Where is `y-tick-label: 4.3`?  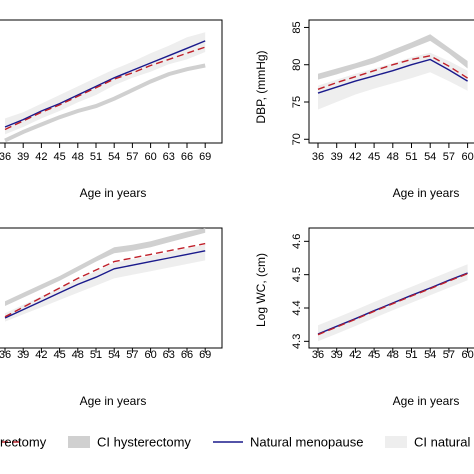
y-tick-label: 4.3 is located at coordinates (297, 341).